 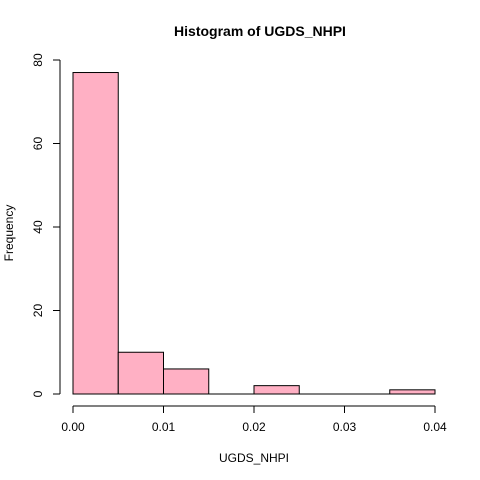 What do you see at coordinates (254, 427) in the screenshot?
I see `x-tick-label: 0.02` at bounding box center [254, 427].